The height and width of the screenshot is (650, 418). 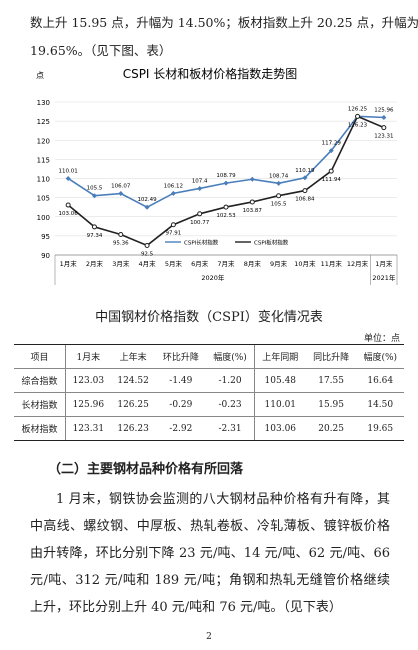 What do you see at coordinates (332, 180) in the screenshot?
I see `data-label: 111.94` at bounding box center [332, 180].